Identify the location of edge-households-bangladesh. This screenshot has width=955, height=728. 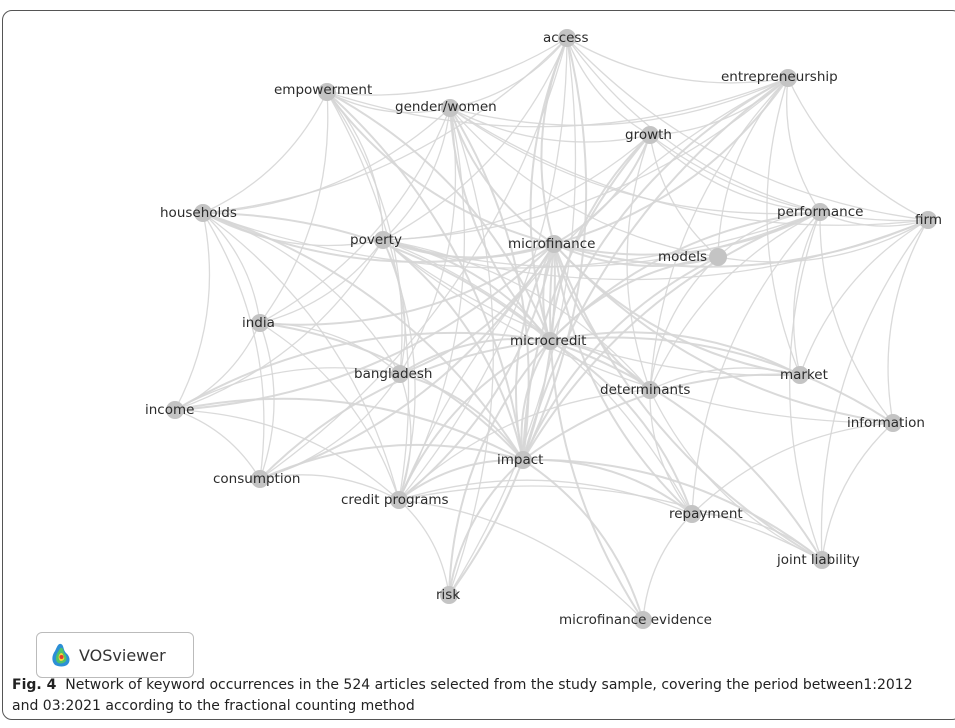
(301, 293).